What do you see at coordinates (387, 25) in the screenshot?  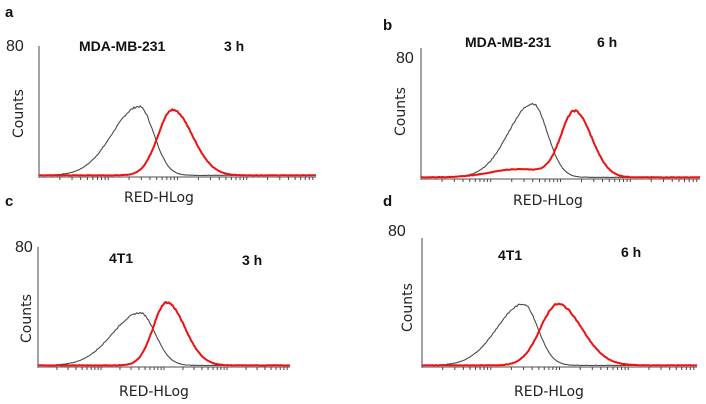 I see `panel-letter-b: b` at bounding box center [387, 25].